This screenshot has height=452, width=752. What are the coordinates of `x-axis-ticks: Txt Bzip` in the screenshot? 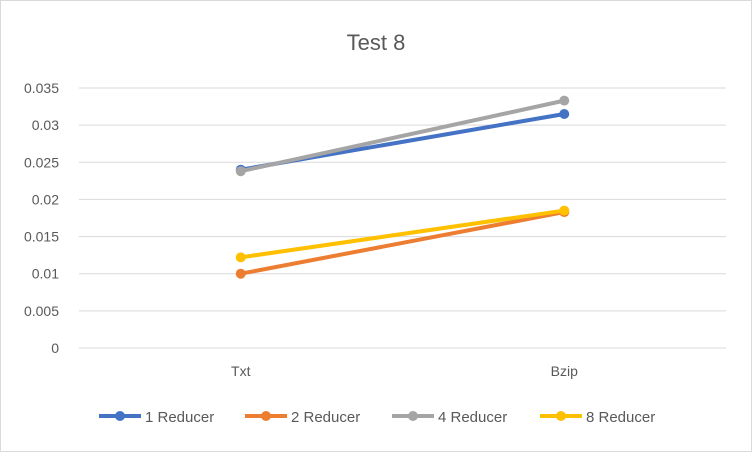 It's located at (404, 371).